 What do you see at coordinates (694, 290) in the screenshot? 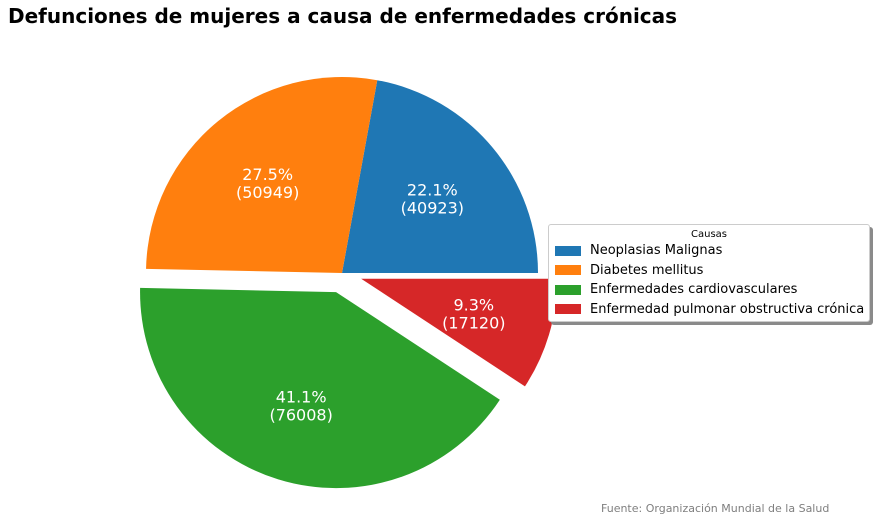
I see `legend-label: Enfermedades cardiovasculares` at bounding box center [694, 290].